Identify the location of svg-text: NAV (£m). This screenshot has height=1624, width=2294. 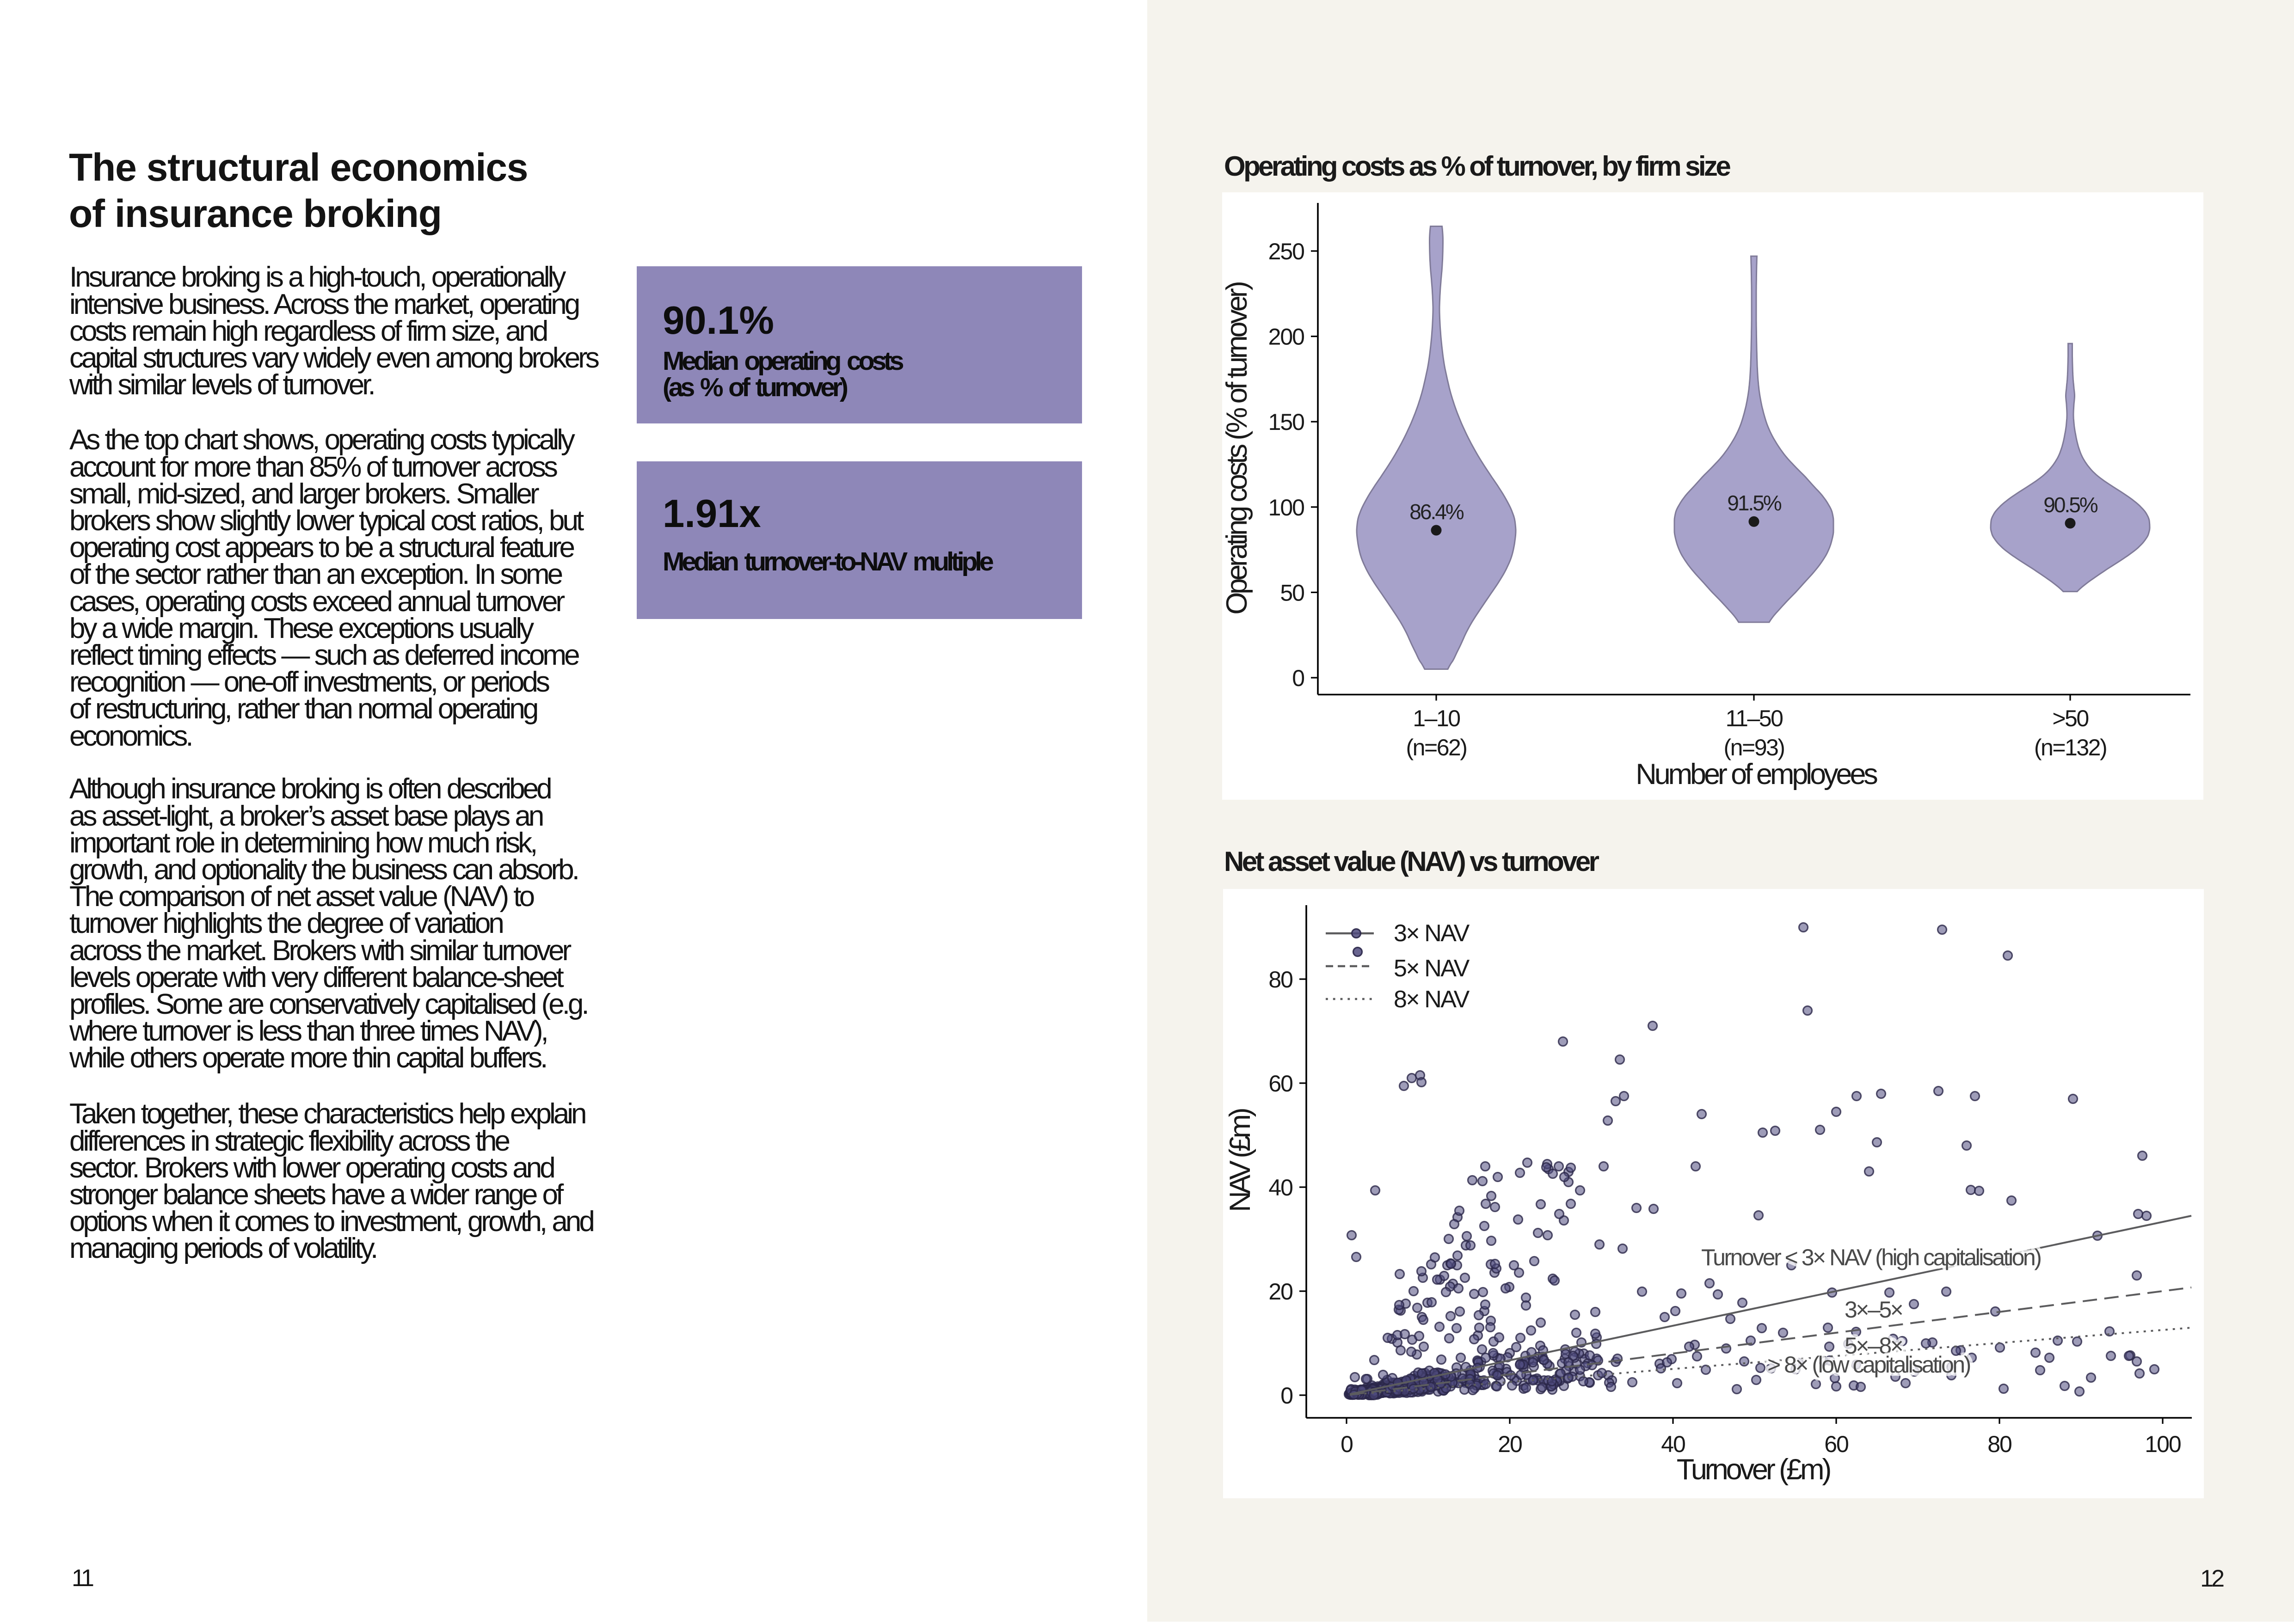
(1240, 1160).